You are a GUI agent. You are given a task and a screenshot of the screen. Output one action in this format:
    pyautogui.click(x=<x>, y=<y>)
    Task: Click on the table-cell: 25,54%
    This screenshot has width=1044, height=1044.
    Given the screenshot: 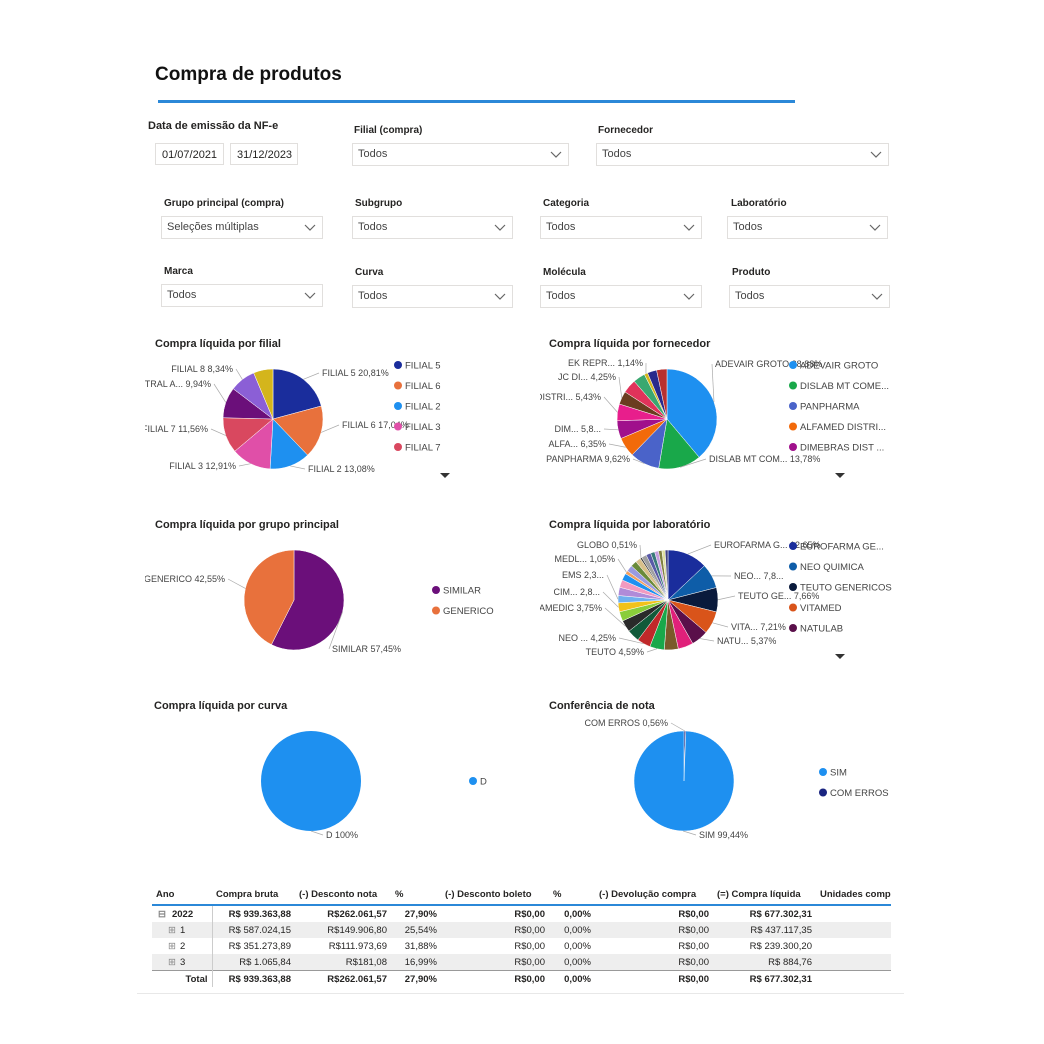 What is the action you would take?
    pyautogui.click(x=420, y=930)
    